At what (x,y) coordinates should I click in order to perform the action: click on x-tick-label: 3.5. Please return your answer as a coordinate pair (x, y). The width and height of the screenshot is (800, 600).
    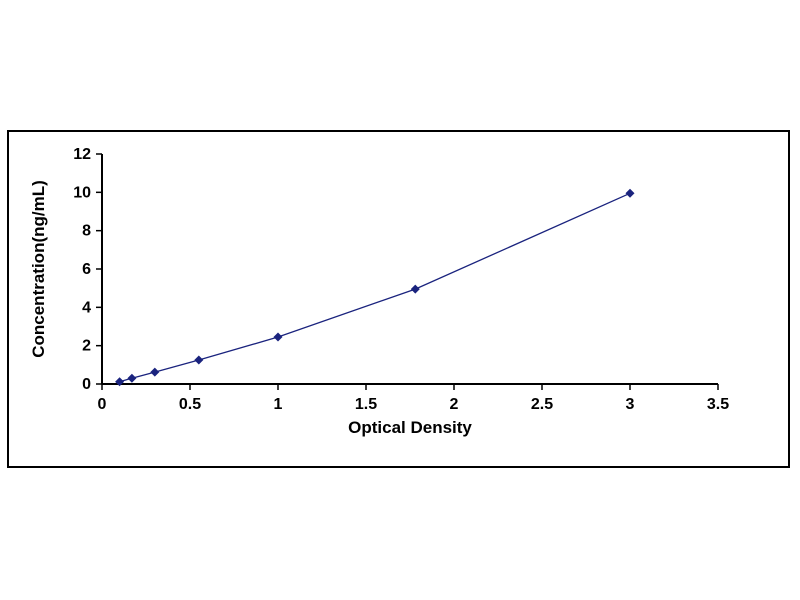
    Looking at the image, I should click on (718, 404).